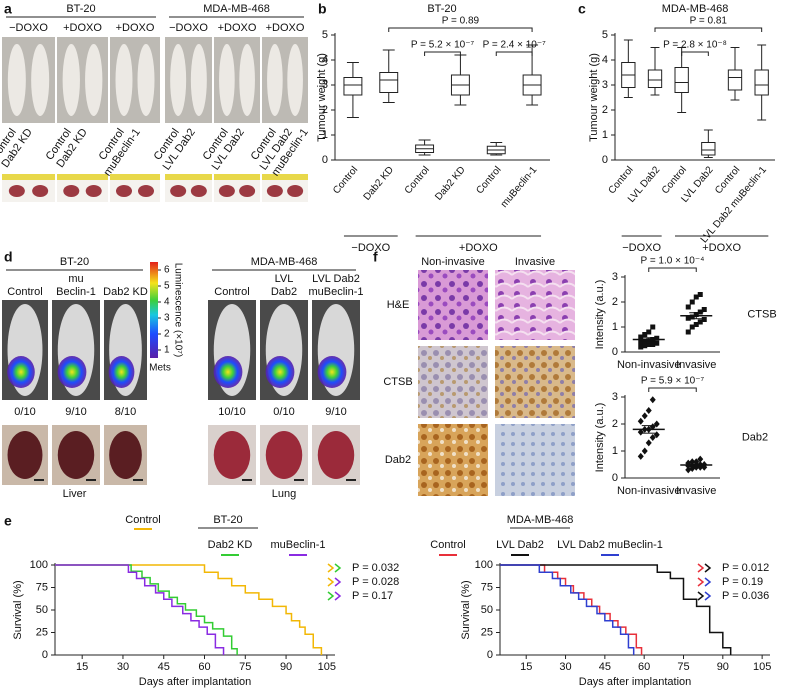 The height and width of the screenshot is (689, 800). I want to click on chart-title: MDA-MB-468, so click(540, 520).